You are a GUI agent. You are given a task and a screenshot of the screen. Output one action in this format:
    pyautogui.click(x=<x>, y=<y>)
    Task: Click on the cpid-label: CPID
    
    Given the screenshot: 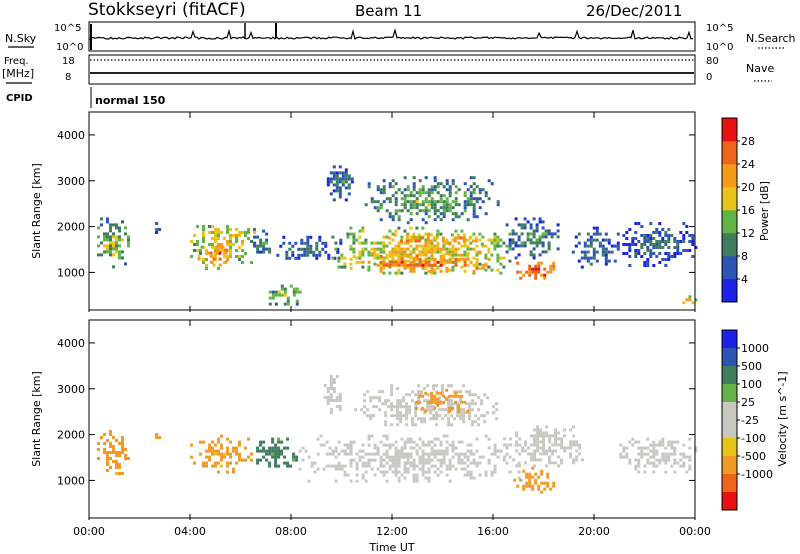 What is the action you would take?
    pyautogui.click(x=19, y=98)
    